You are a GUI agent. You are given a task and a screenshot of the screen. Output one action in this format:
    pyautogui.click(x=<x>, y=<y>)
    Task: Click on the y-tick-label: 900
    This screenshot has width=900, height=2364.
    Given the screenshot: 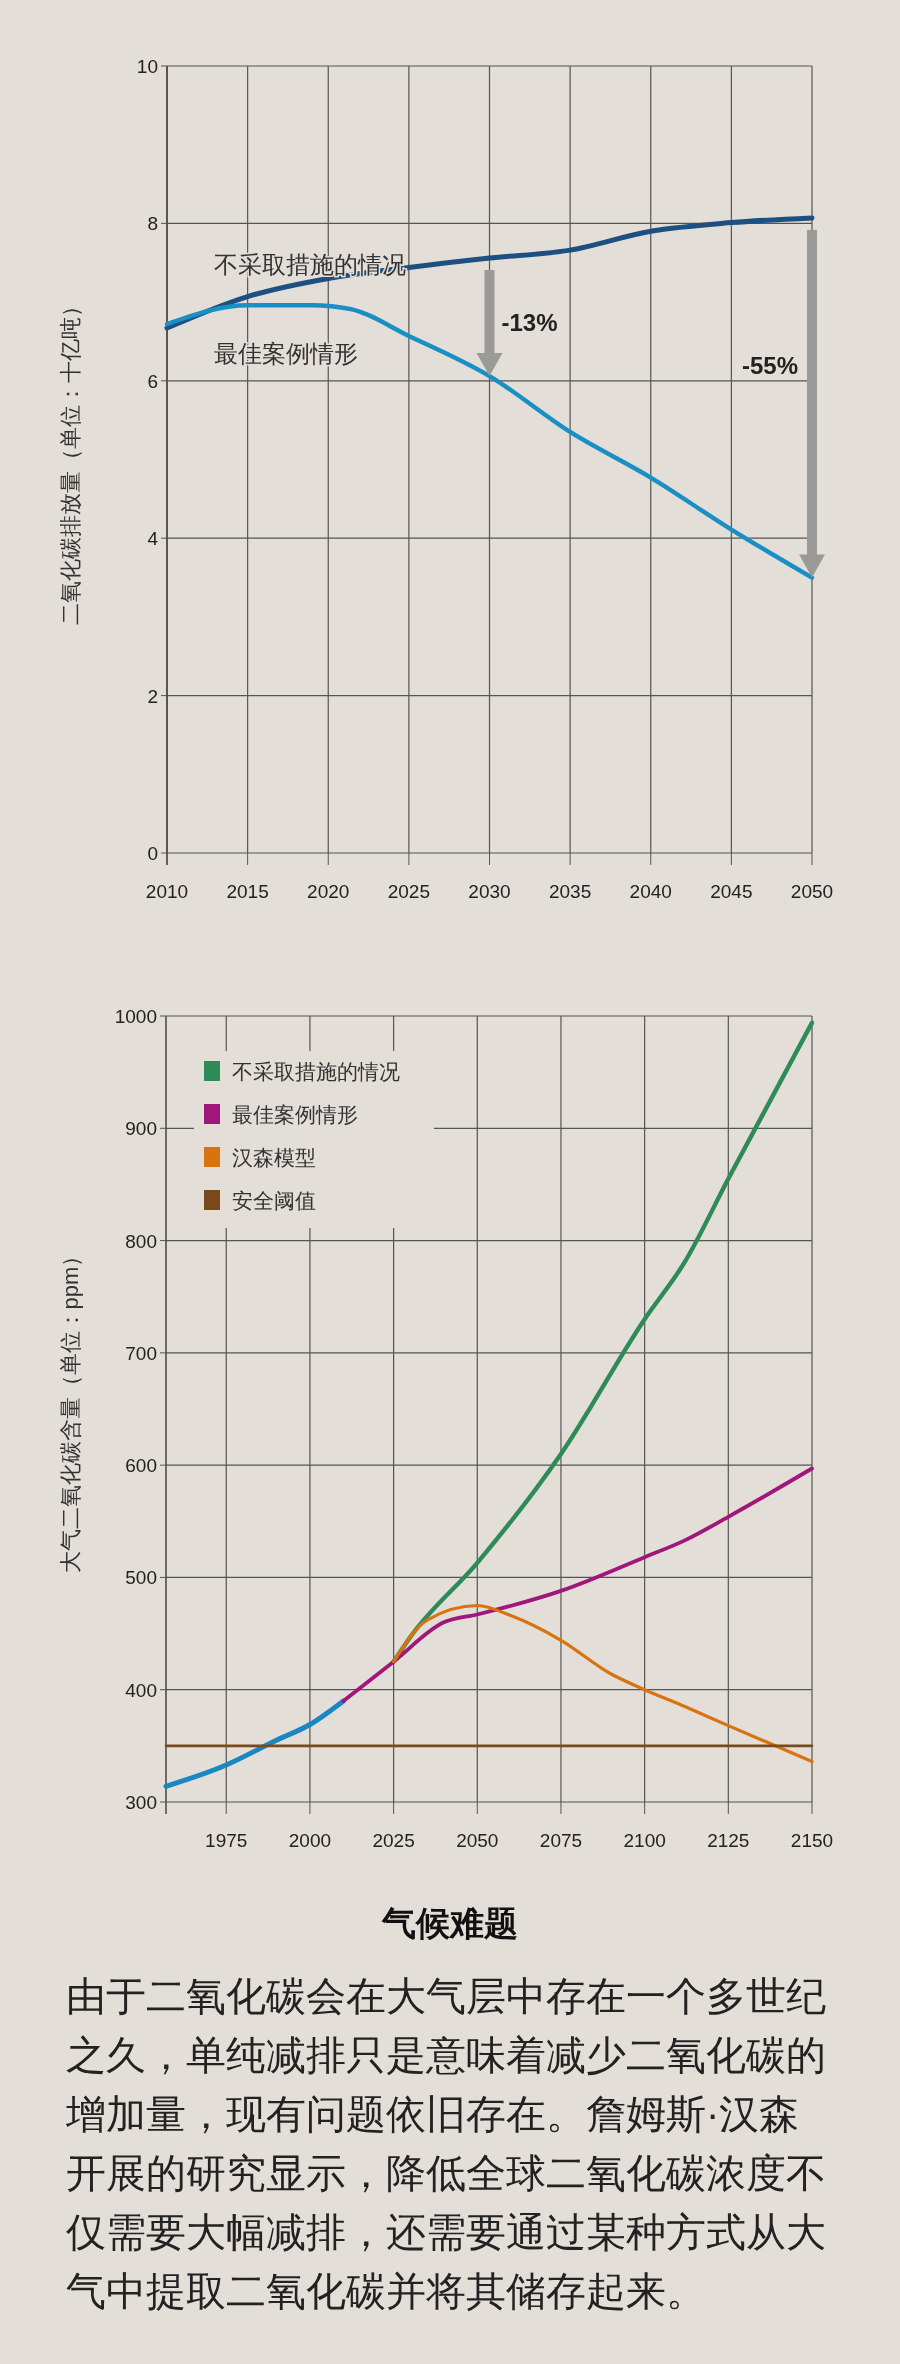 What is the action you would take?
    pyautogui.click(x=141, y=1129)
    